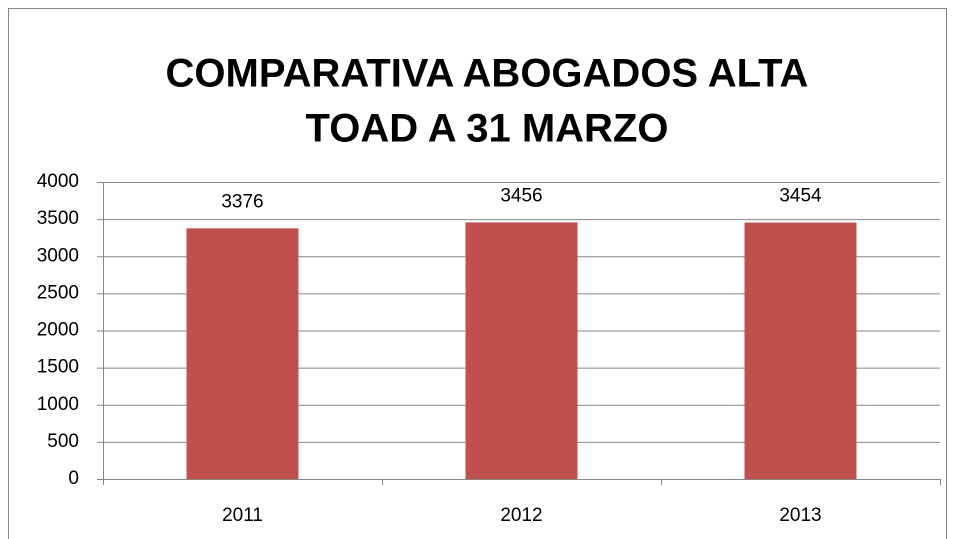 The image size is (956, 539). What do you see at coordinates (487, 74) in the screenshot?
I see `chart-title: COMPARATIVA ABOGADOS ALTA` at bounding box center [487, 74].